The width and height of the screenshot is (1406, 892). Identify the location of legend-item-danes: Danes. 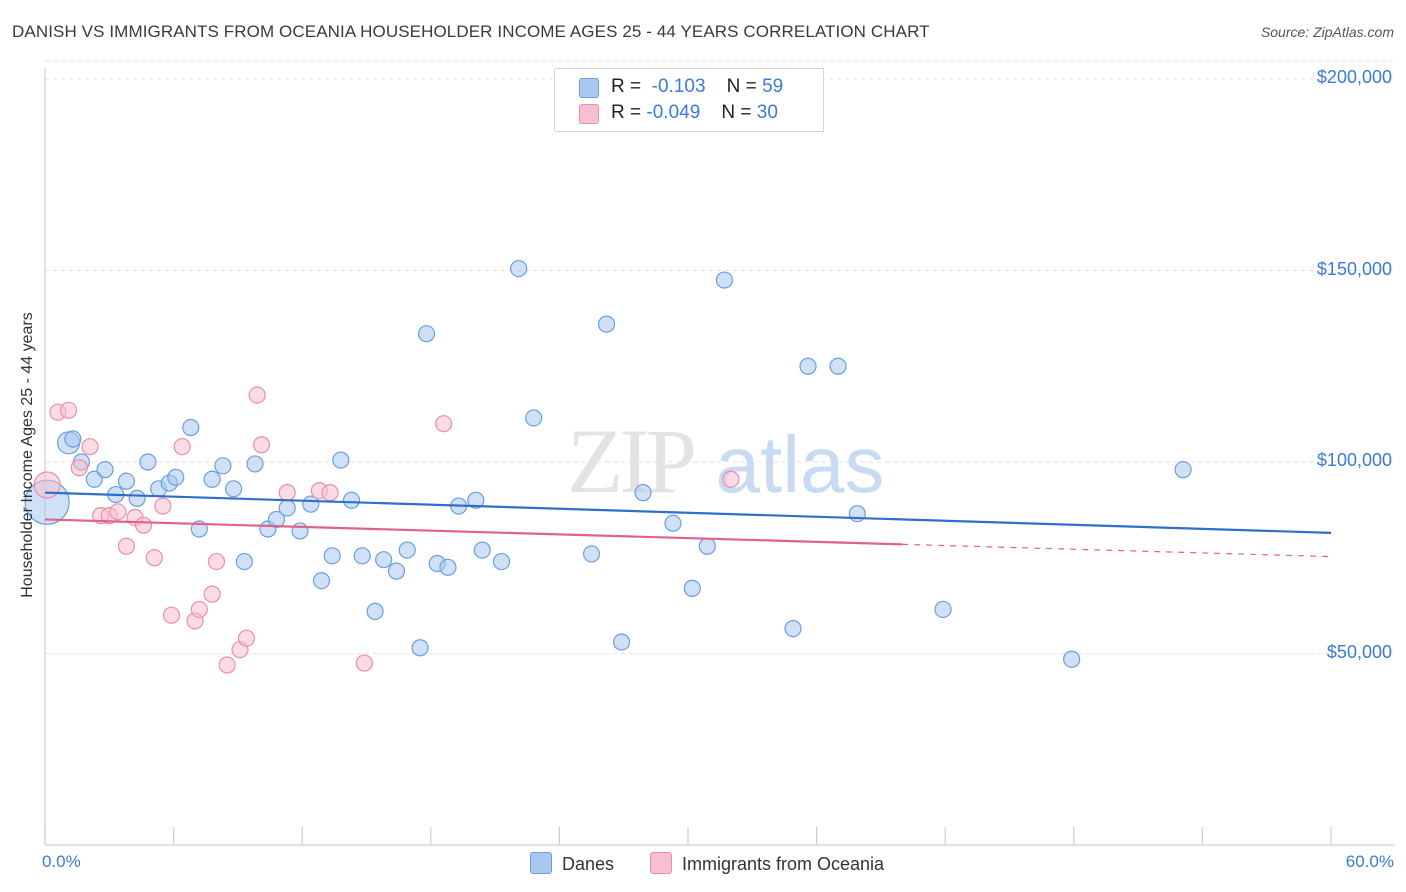
(572, 863).